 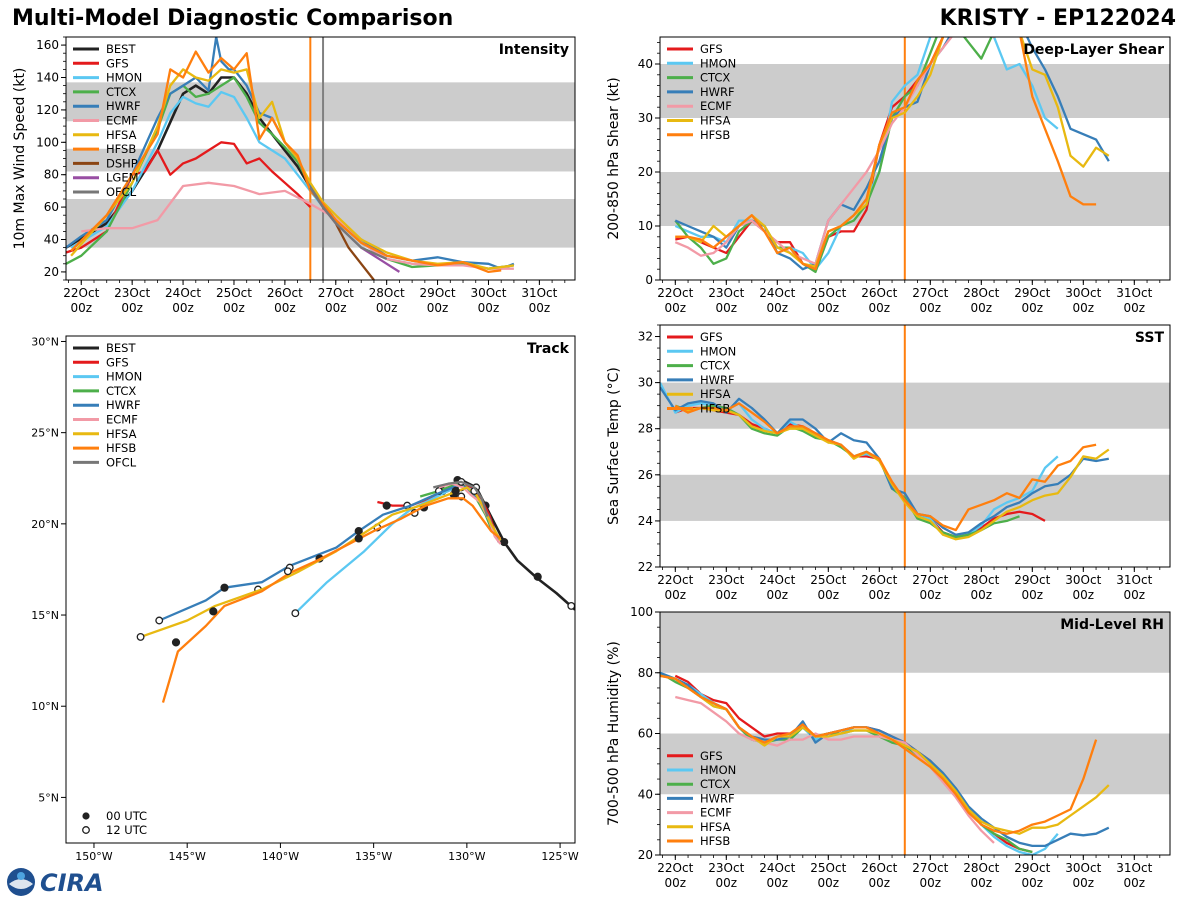 I want to click on y-tick-label: 100, so click(x=47, y=142).